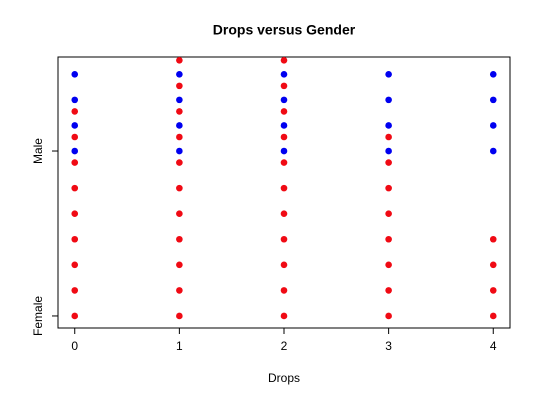 The height and width of the screenshot is (400, 540). What do you see at coordinates (284, 346) in the screenshot?
I see `x-tick-label: 2` at bounding box center [284, 346].